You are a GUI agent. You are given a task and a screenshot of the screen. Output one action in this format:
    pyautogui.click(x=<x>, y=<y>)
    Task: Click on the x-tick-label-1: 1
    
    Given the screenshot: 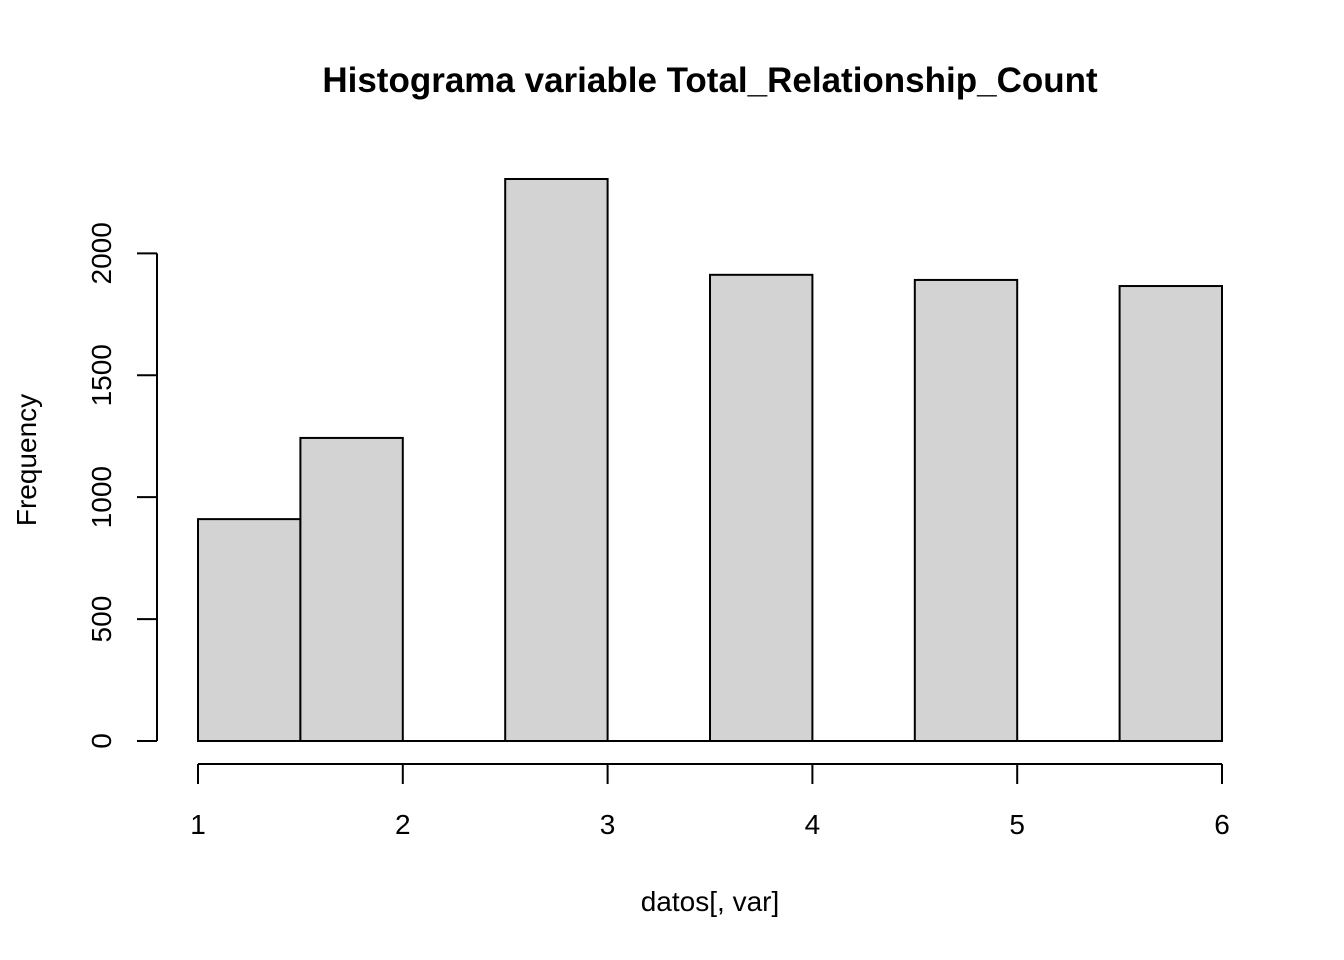 What is the action you would take?
    pyautogui.click(x=198, y=824)
    